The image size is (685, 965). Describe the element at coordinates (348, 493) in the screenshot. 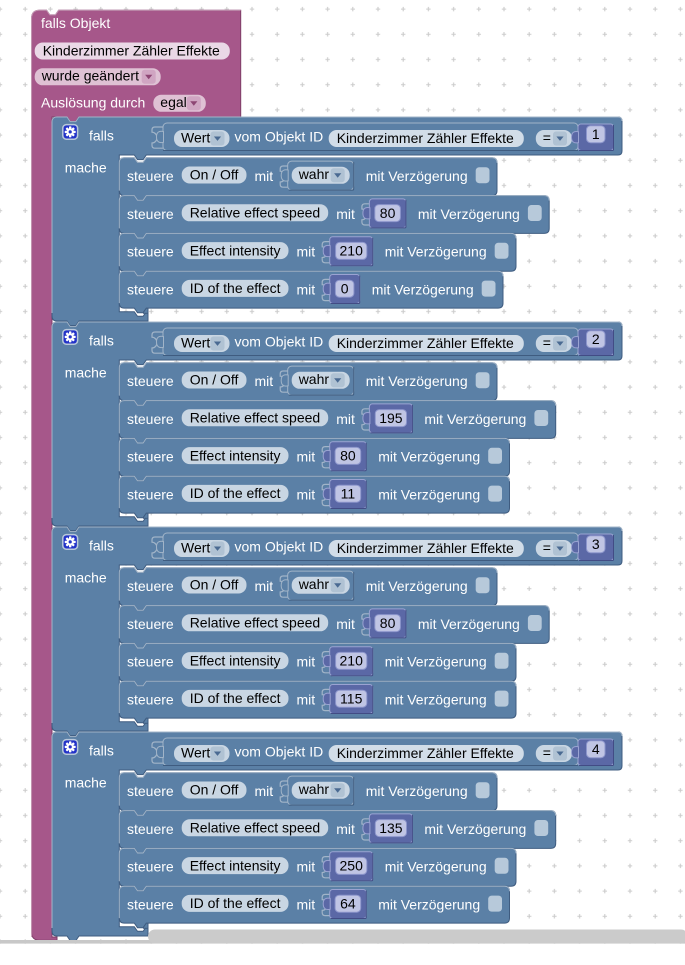

I see `svg-text: 11` at that location.